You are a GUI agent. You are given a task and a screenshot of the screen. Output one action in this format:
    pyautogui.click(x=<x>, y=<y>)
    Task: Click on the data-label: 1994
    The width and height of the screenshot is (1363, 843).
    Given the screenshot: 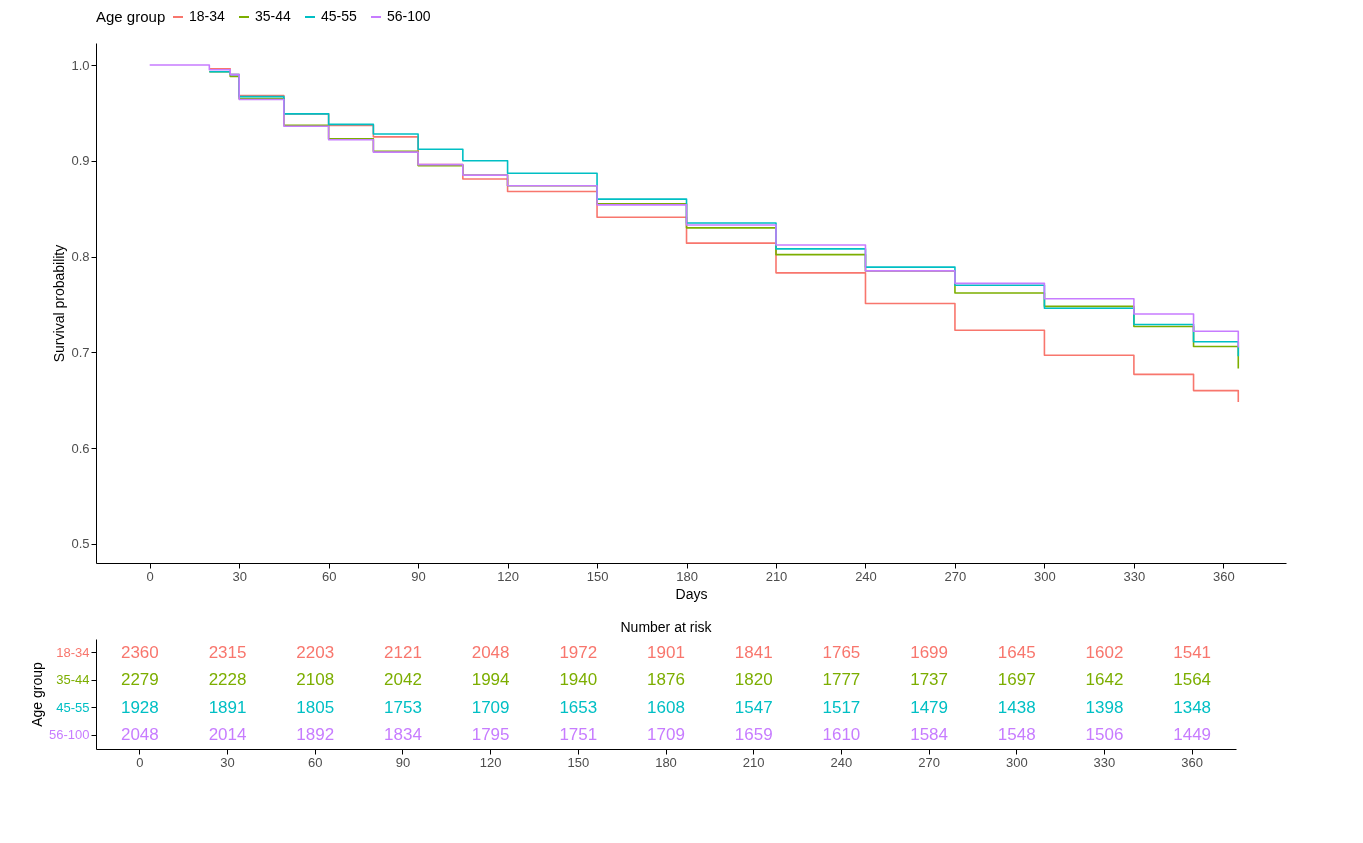 What is the action you would take?
    pyautogui.click(x=490, y=680)
    